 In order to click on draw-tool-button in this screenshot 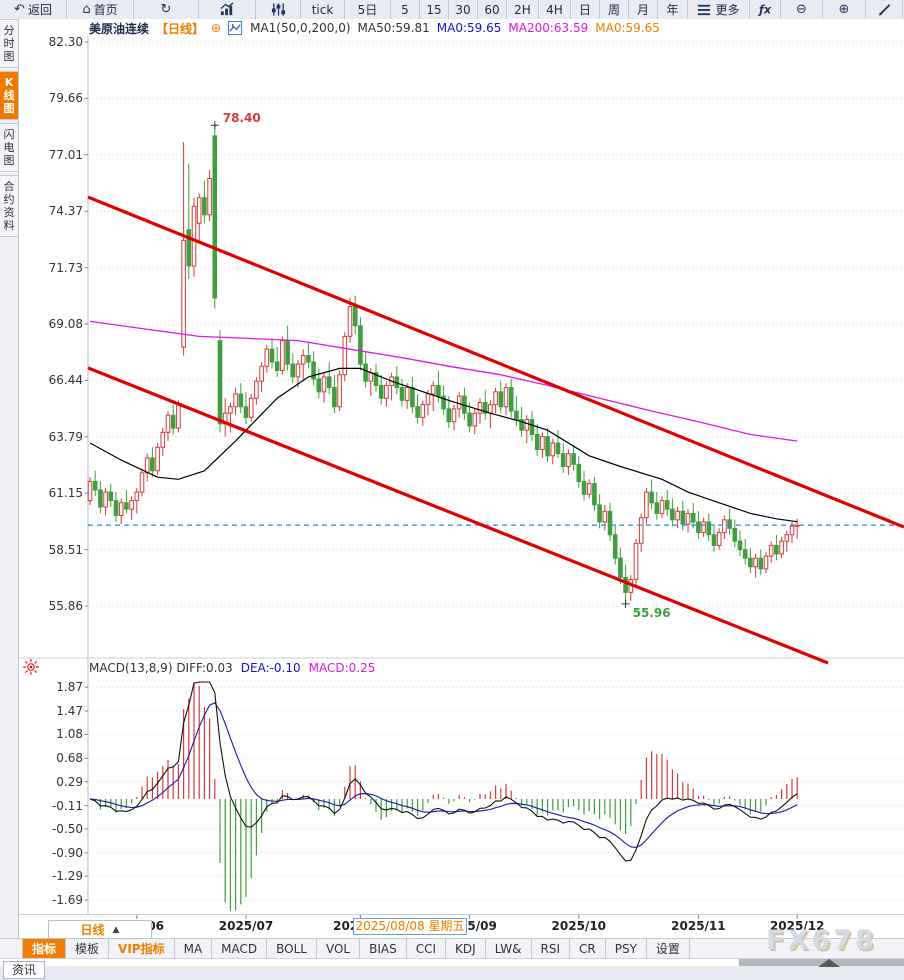, I will do `click(884, 9)`.